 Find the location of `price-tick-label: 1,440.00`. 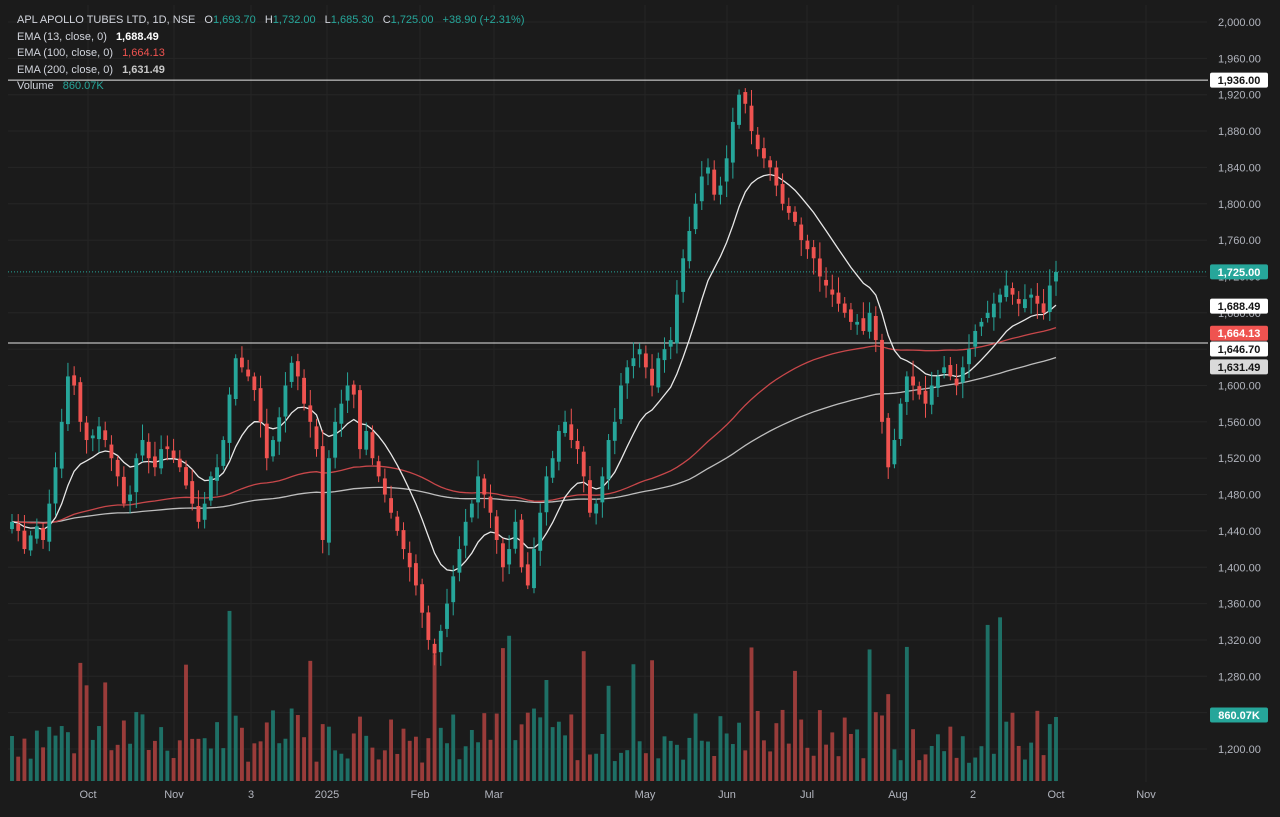

price-tick-label: 1,440.00 is located at coordinates (1239, 532).